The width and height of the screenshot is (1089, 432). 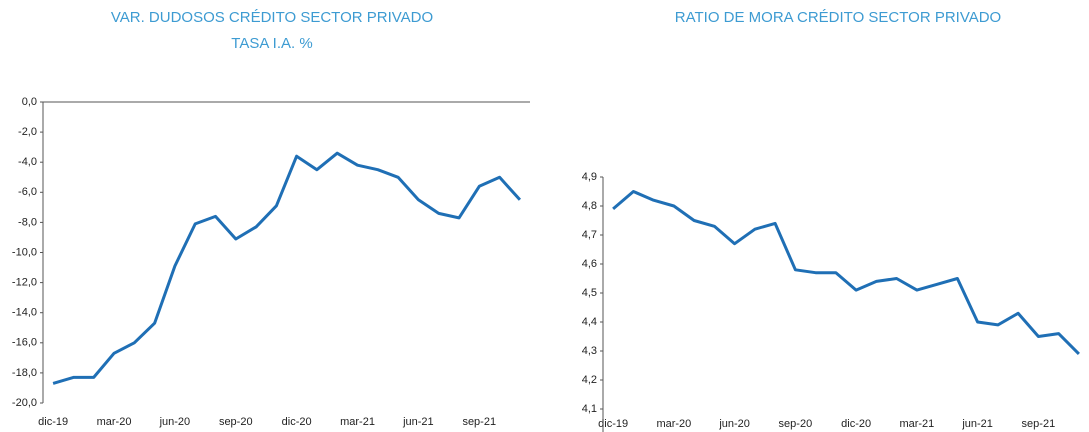 I want to click on y-tick-label: 4,2, so click(x=589, y=380).